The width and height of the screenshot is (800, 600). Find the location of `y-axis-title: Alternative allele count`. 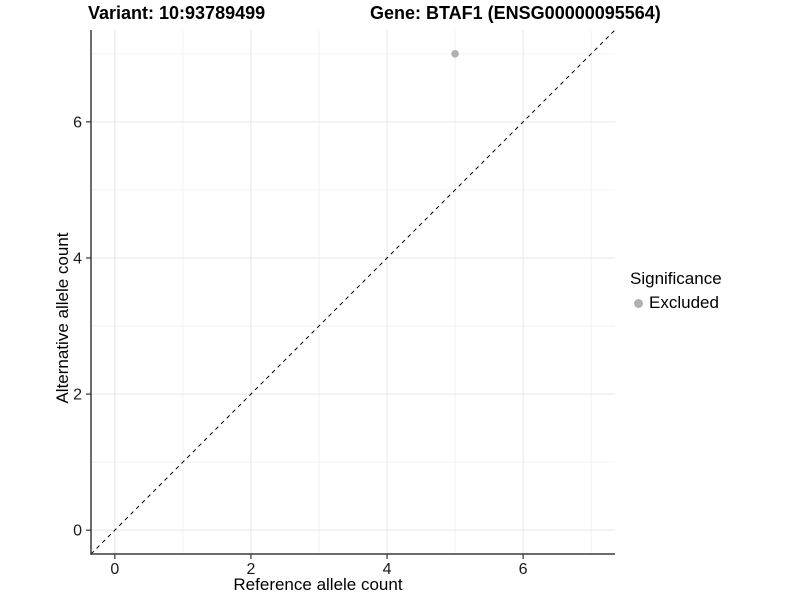

y-axis-title: Alternative allele count is located at coordinates (62, 318).